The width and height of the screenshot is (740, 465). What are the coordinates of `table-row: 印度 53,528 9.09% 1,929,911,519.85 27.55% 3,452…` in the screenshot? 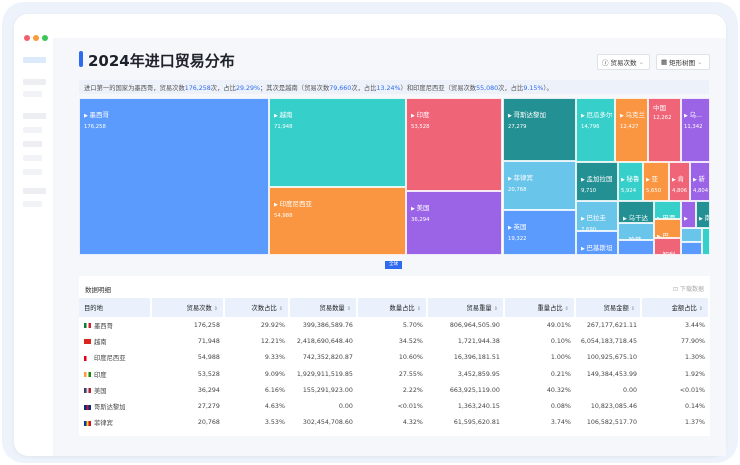 It's located at (394, 374).